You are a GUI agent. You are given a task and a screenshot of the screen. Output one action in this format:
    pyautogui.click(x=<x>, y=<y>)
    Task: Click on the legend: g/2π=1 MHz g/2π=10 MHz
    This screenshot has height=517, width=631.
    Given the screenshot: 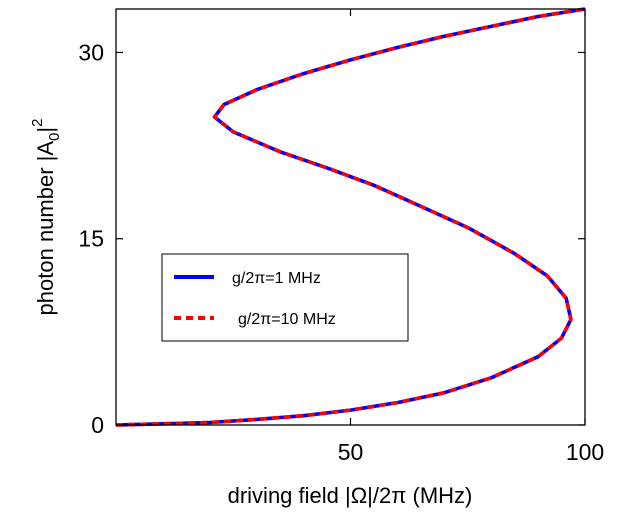 What is the action you would take?
    pyautogui.click(x=285, y=297)
    